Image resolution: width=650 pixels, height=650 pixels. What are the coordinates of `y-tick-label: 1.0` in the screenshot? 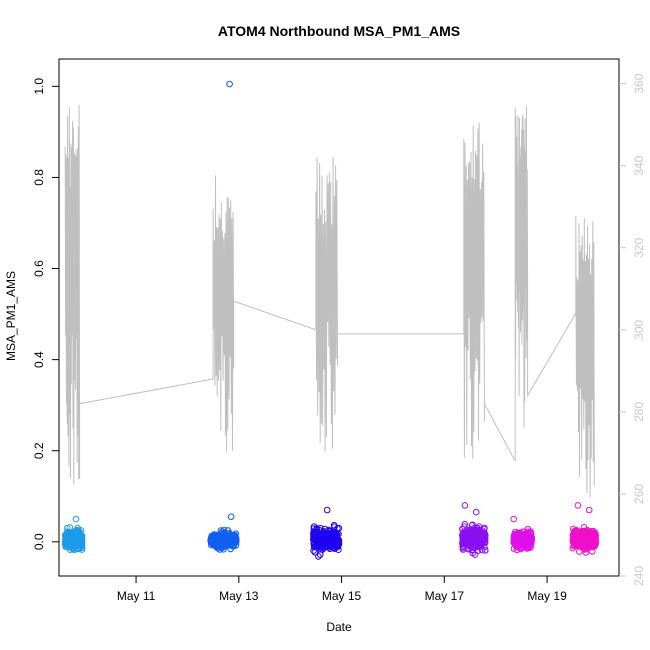 It's located at (39, 86).